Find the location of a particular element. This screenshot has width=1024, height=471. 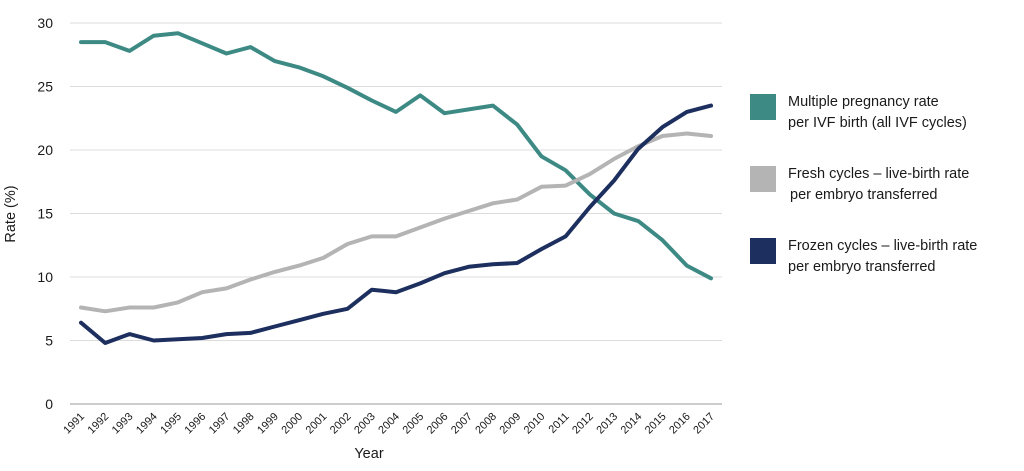

x-tick-label: 2001 is located at coordinates (317, 424).